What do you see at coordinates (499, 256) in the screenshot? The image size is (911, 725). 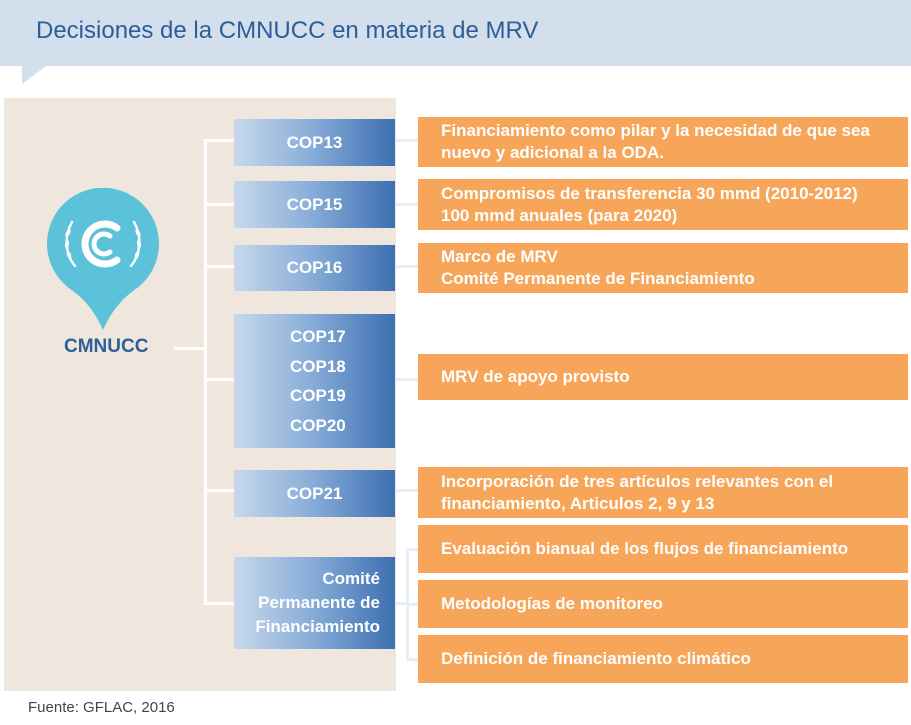 I see `decision-text-line: Marco de MRV` at bounding box center [499, 256].